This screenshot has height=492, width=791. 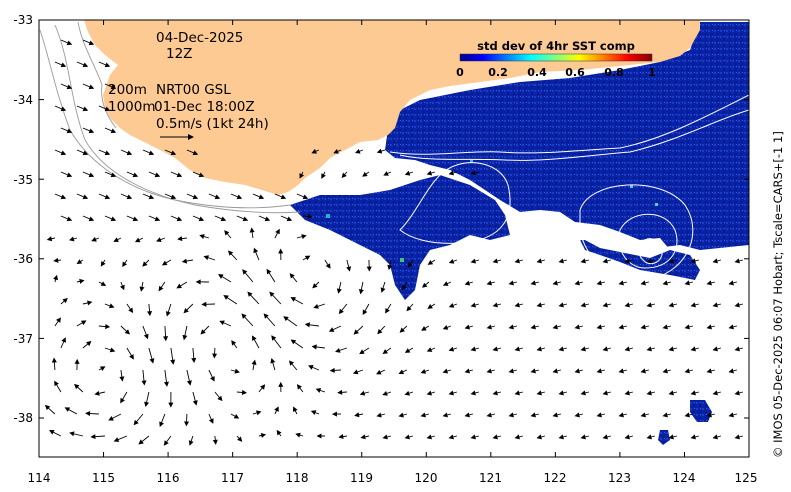 I want to click on date-label: 04-Dec-2025, so click(x=199, y=38).